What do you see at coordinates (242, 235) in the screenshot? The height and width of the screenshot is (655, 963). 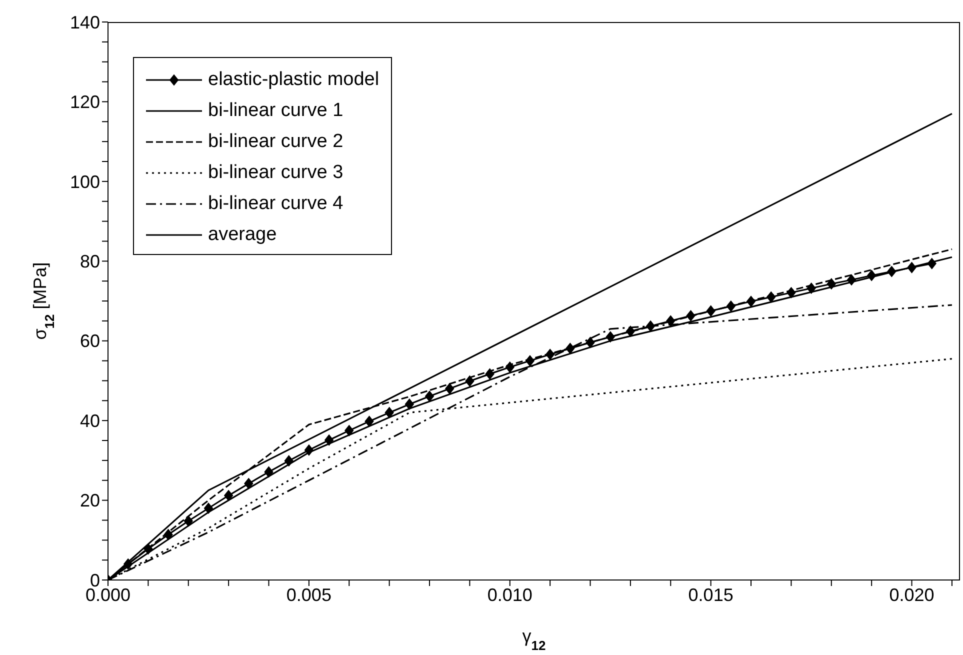 I see `legend-label: average` at bounding box center [242, 235].